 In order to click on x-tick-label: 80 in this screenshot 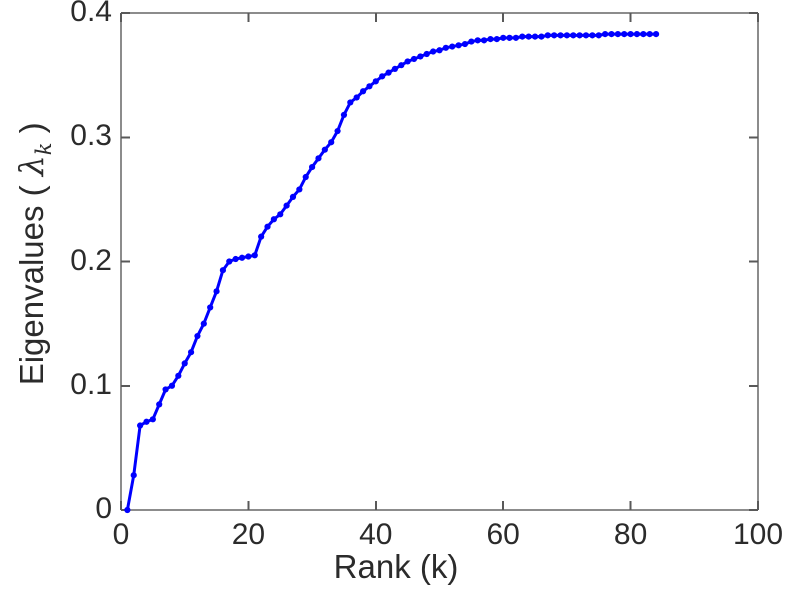, I will do `click(630, 534)`.